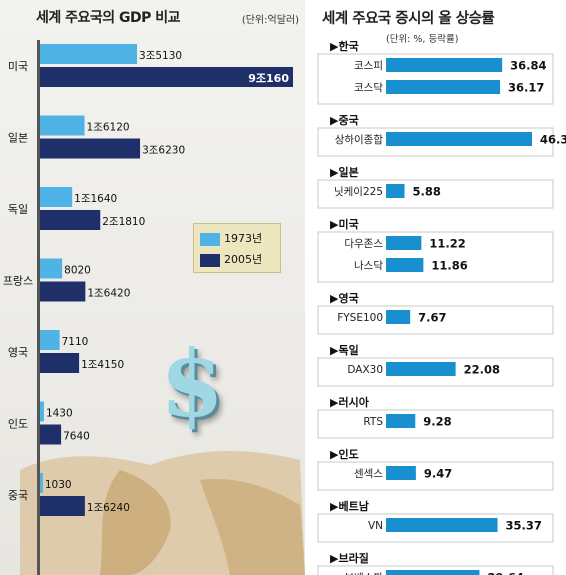 The height and width of the screenshot is (575, 566). Describe the element at coordinates (18, 281) in the screenshot. I see `gdp-category-label: 프랑스` at that location.